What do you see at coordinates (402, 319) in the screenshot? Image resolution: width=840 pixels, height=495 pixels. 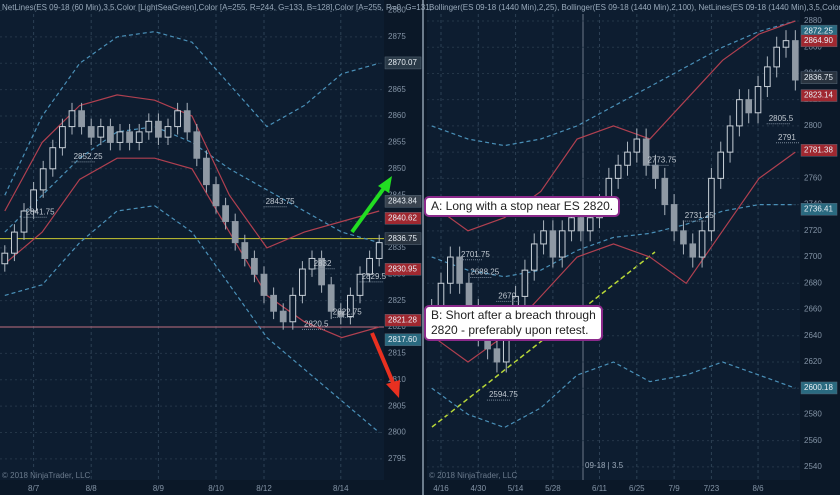 I see `price-marker-label: 2821.28` at bounding box center [402, 319].